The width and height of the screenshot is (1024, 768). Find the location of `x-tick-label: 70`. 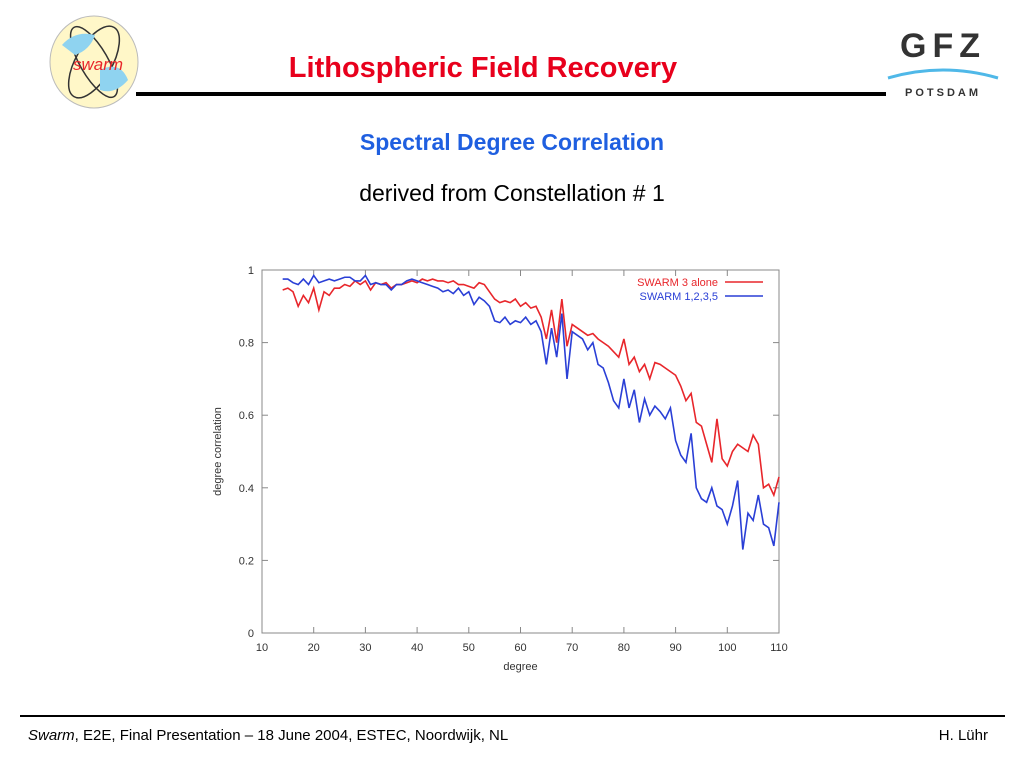

x-tick-label: 70 is located at coordinates (572, 648).